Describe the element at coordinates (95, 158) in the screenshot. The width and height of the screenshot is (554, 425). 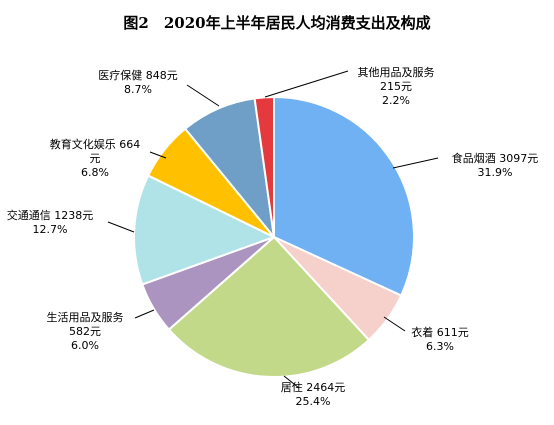
I see `slice-label-line: 元` at that location.